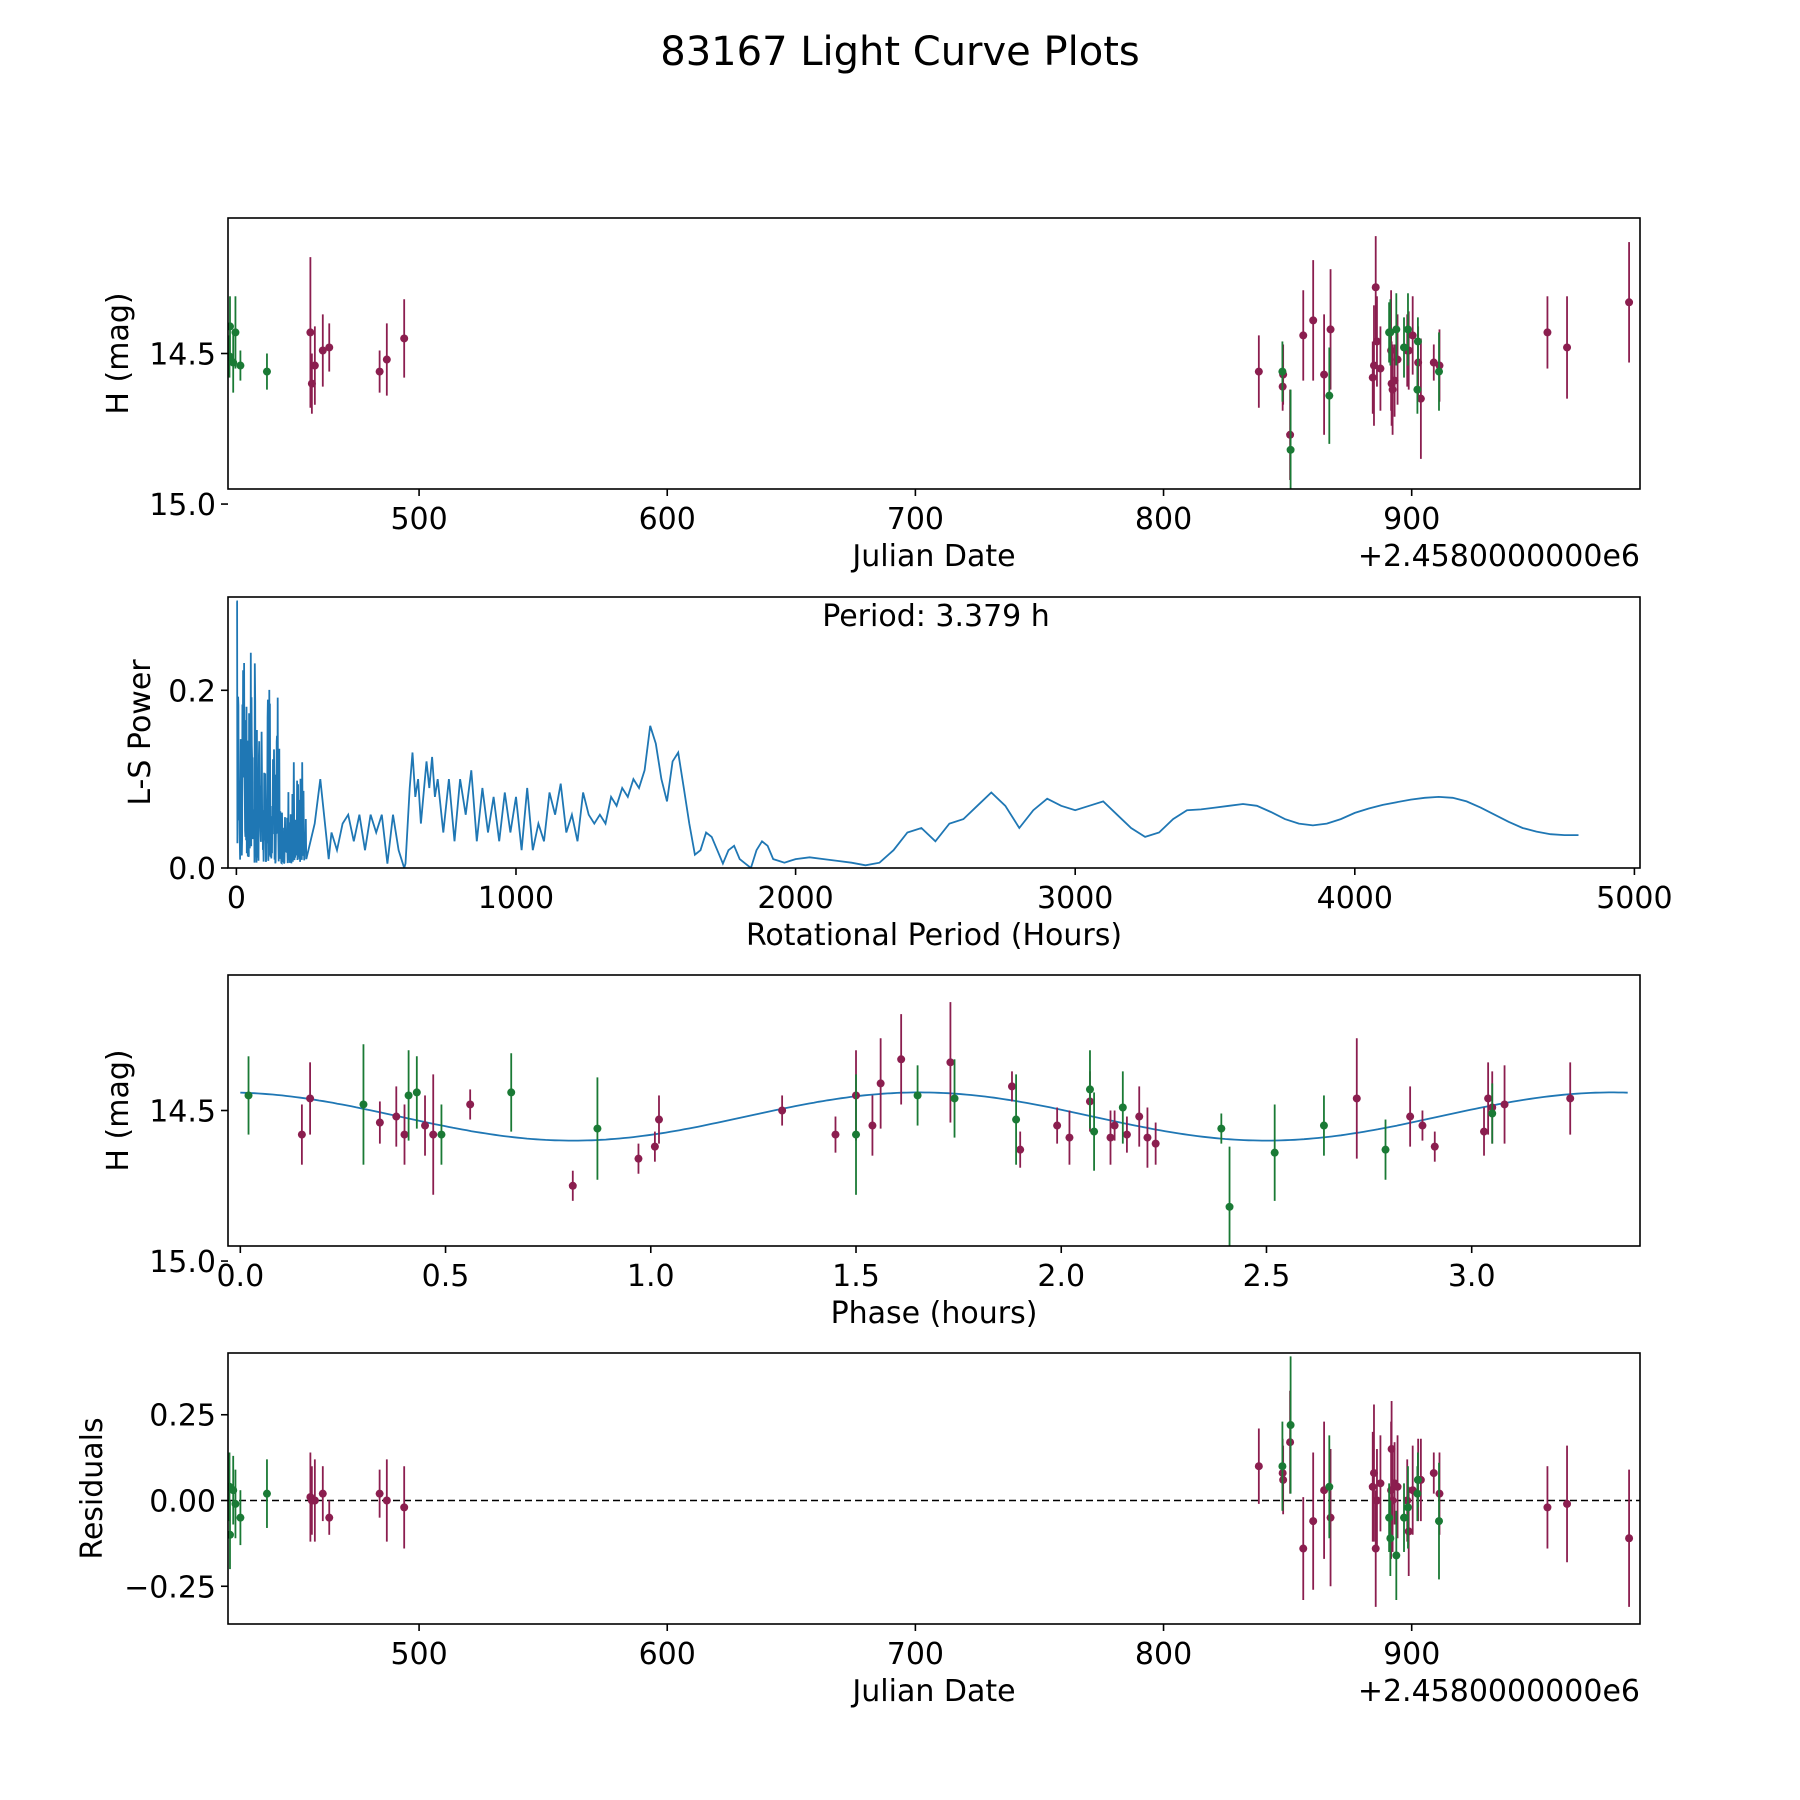  I want to click on period-annotation: Period: 3.379 h, so click(936, 616).